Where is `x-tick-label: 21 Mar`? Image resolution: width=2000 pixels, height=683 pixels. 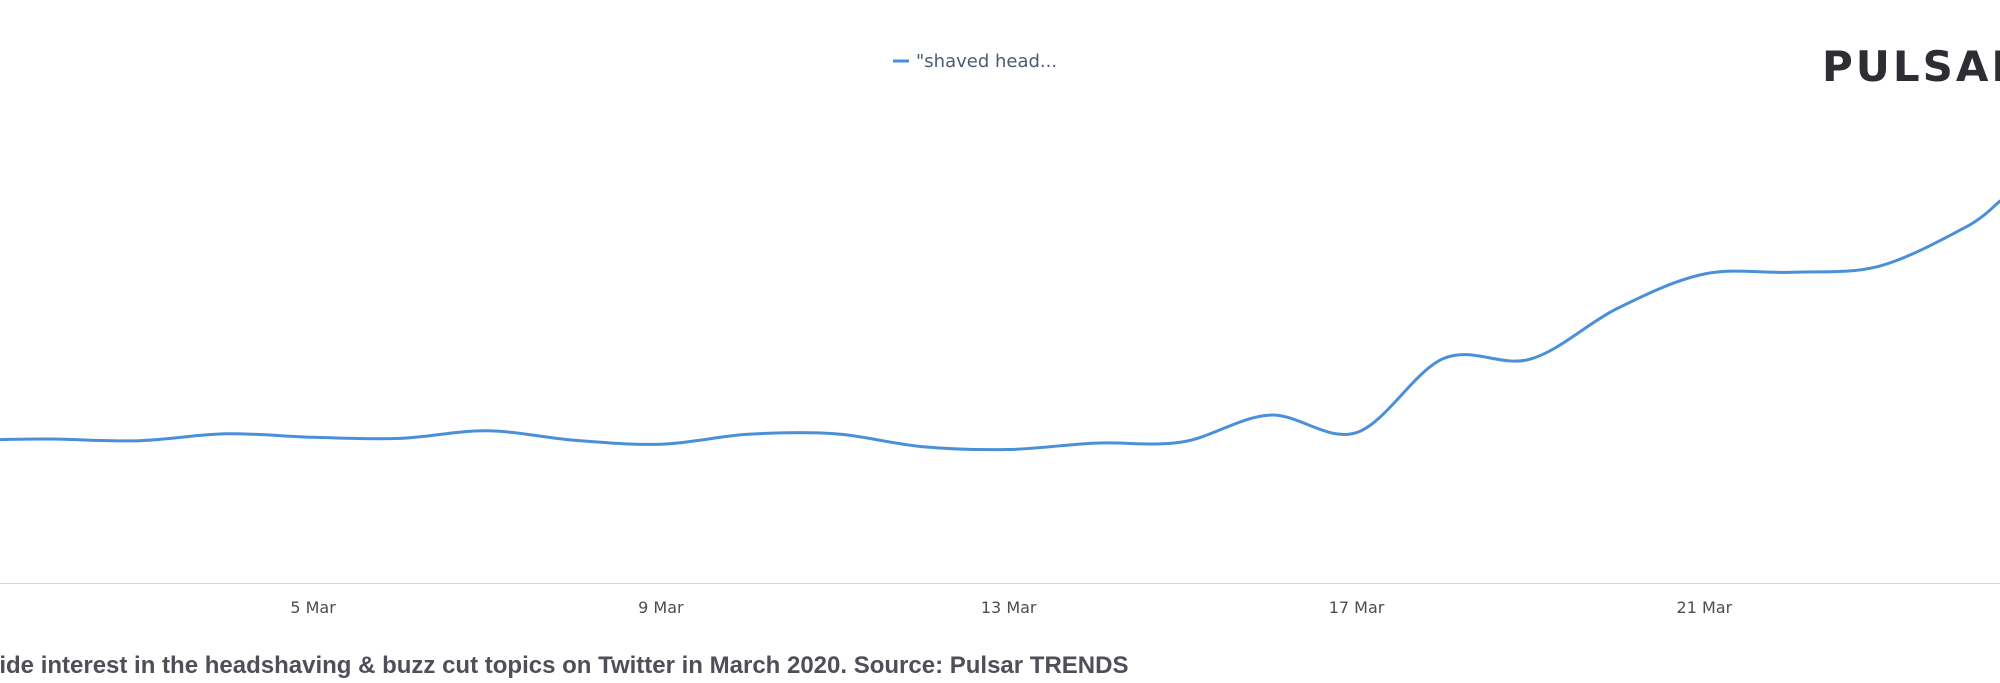 x-tick-label: 21 Mar is located at coordinates (1705, 607).